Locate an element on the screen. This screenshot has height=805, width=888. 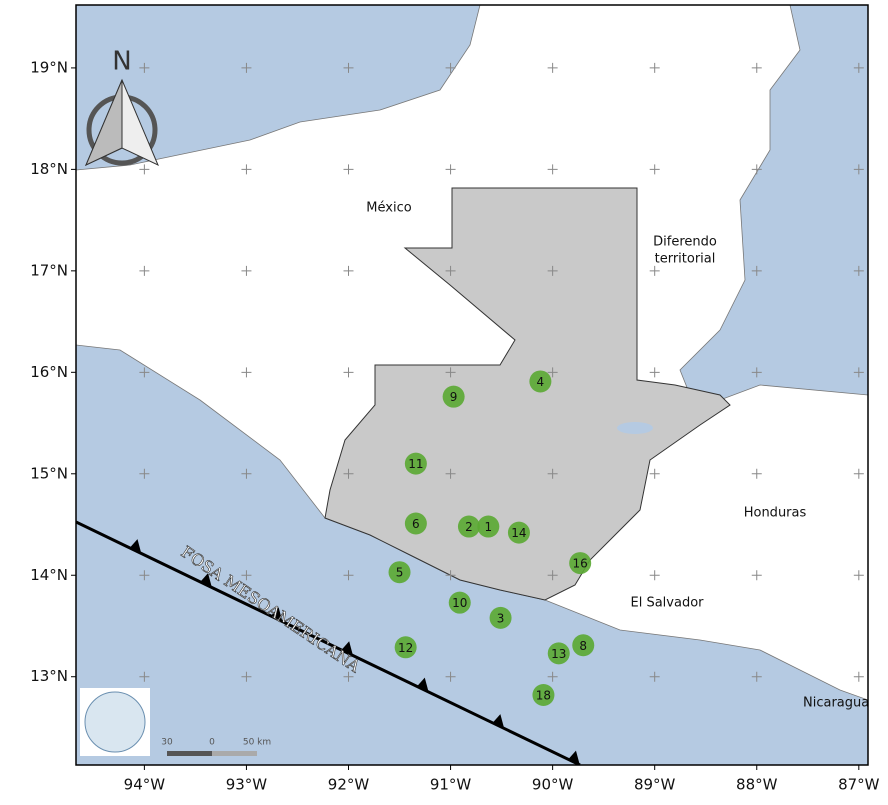
x-tick-label: 93°W is located at coordinates (247, 785).